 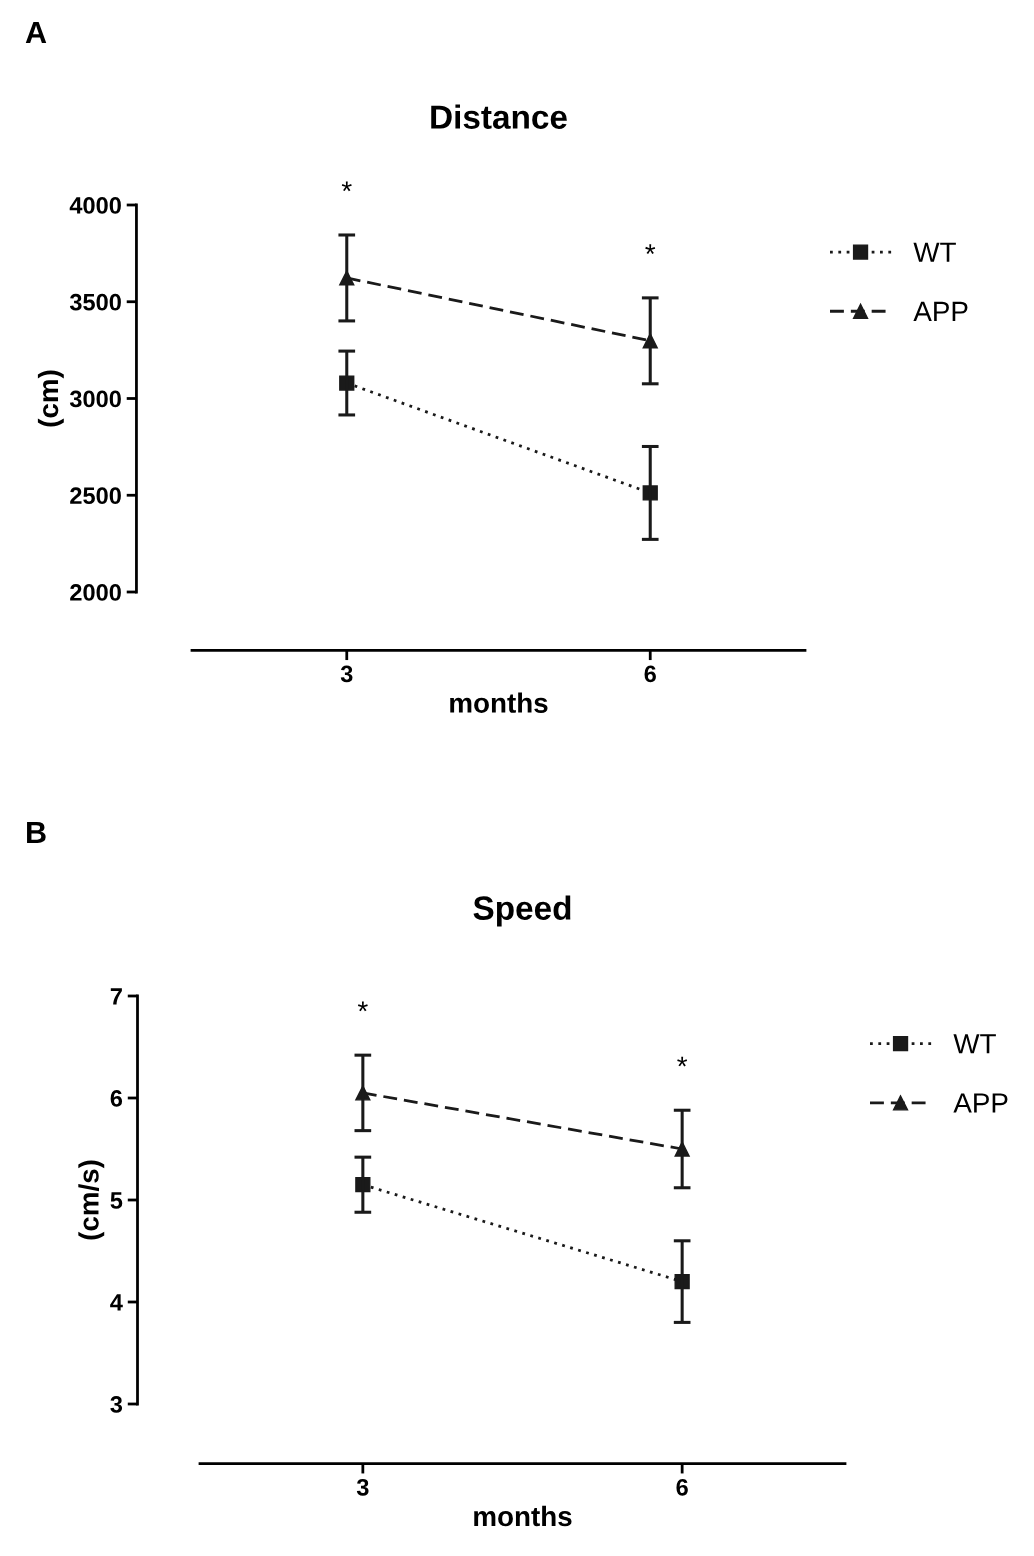 What do you see at coordinates (95, 496) in the screenshot?
I see `y-tick-label: 2500` at bounding box center [95, 496].